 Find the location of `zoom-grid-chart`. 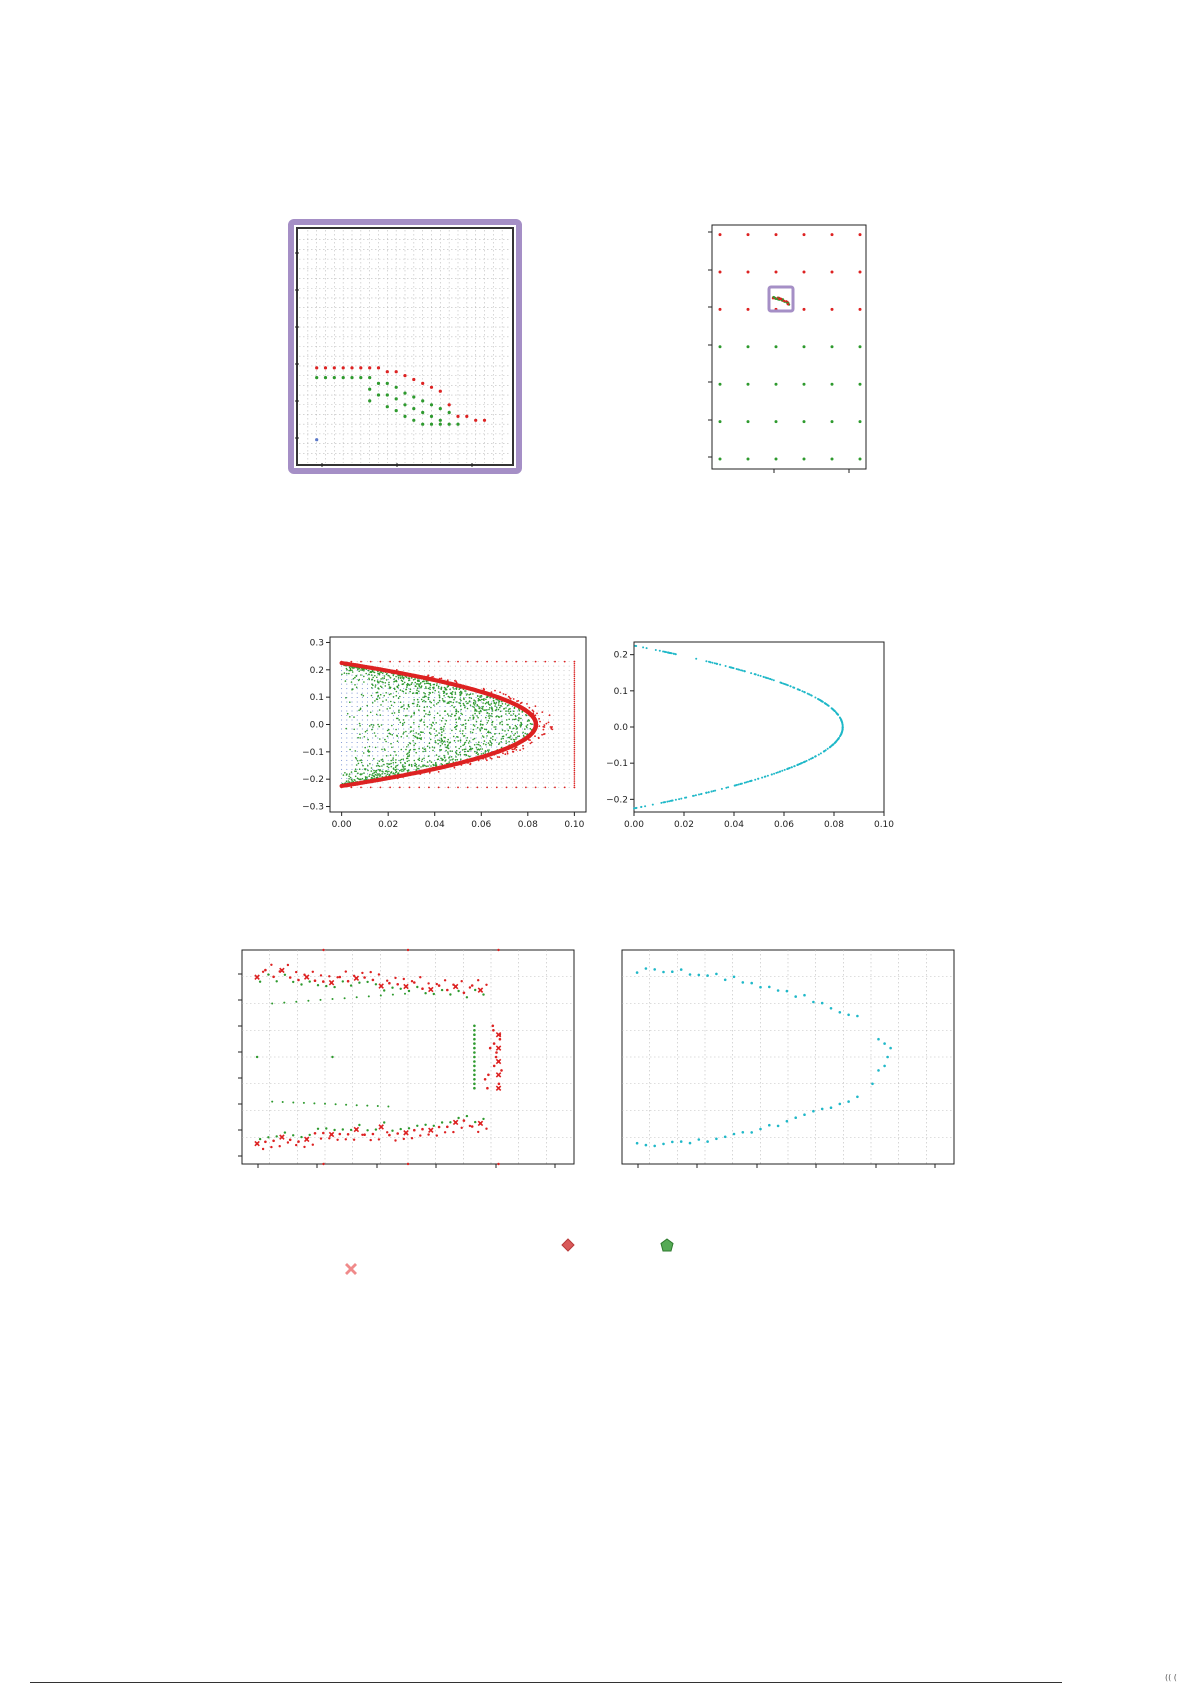

zoom-grid-chart is located at coordinates (405, 346).